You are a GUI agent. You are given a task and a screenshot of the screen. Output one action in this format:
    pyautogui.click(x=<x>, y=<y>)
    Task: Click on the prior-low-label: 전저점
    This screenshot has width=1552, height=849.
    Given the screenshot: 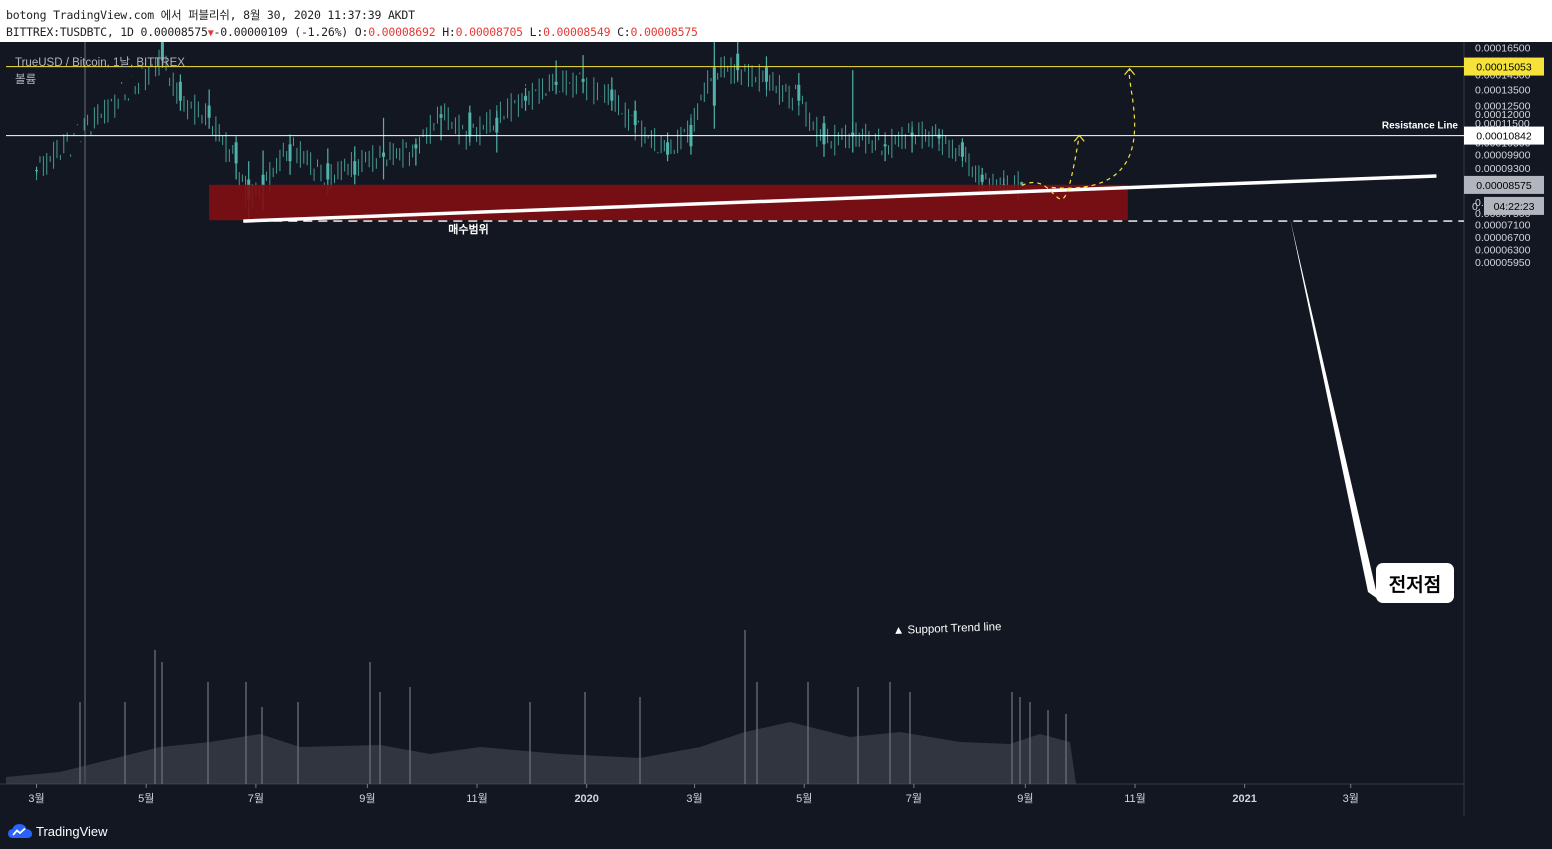 What is the action you would take?
    pyautogui.click(x=1415, y=585)
    